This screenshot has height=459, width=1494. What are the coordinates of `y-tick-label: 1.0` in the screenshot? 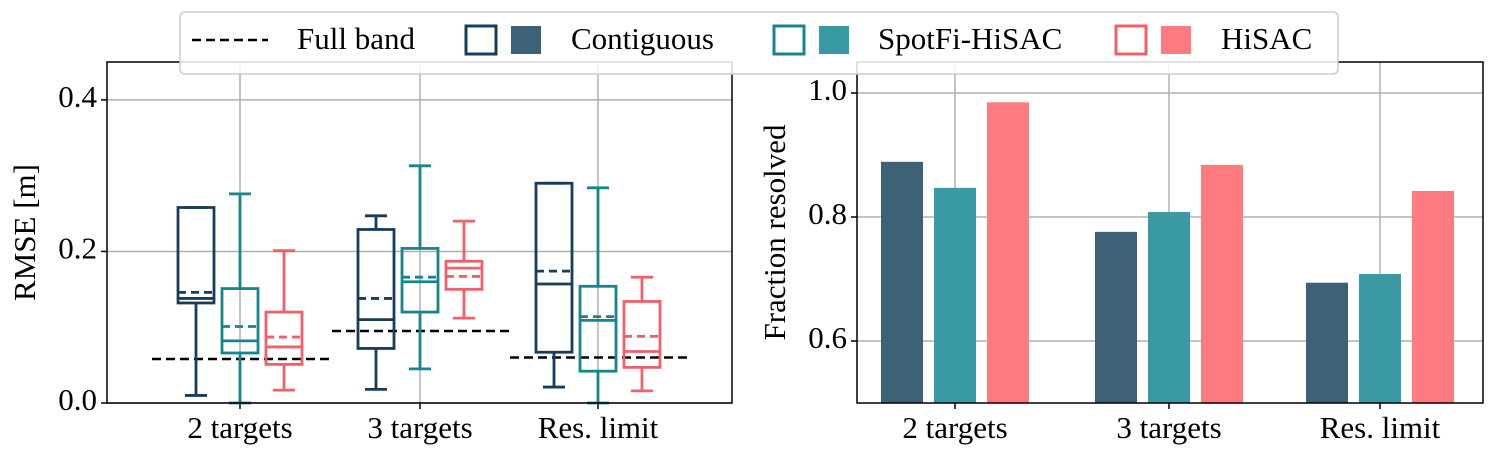 It's located at (827, 89).